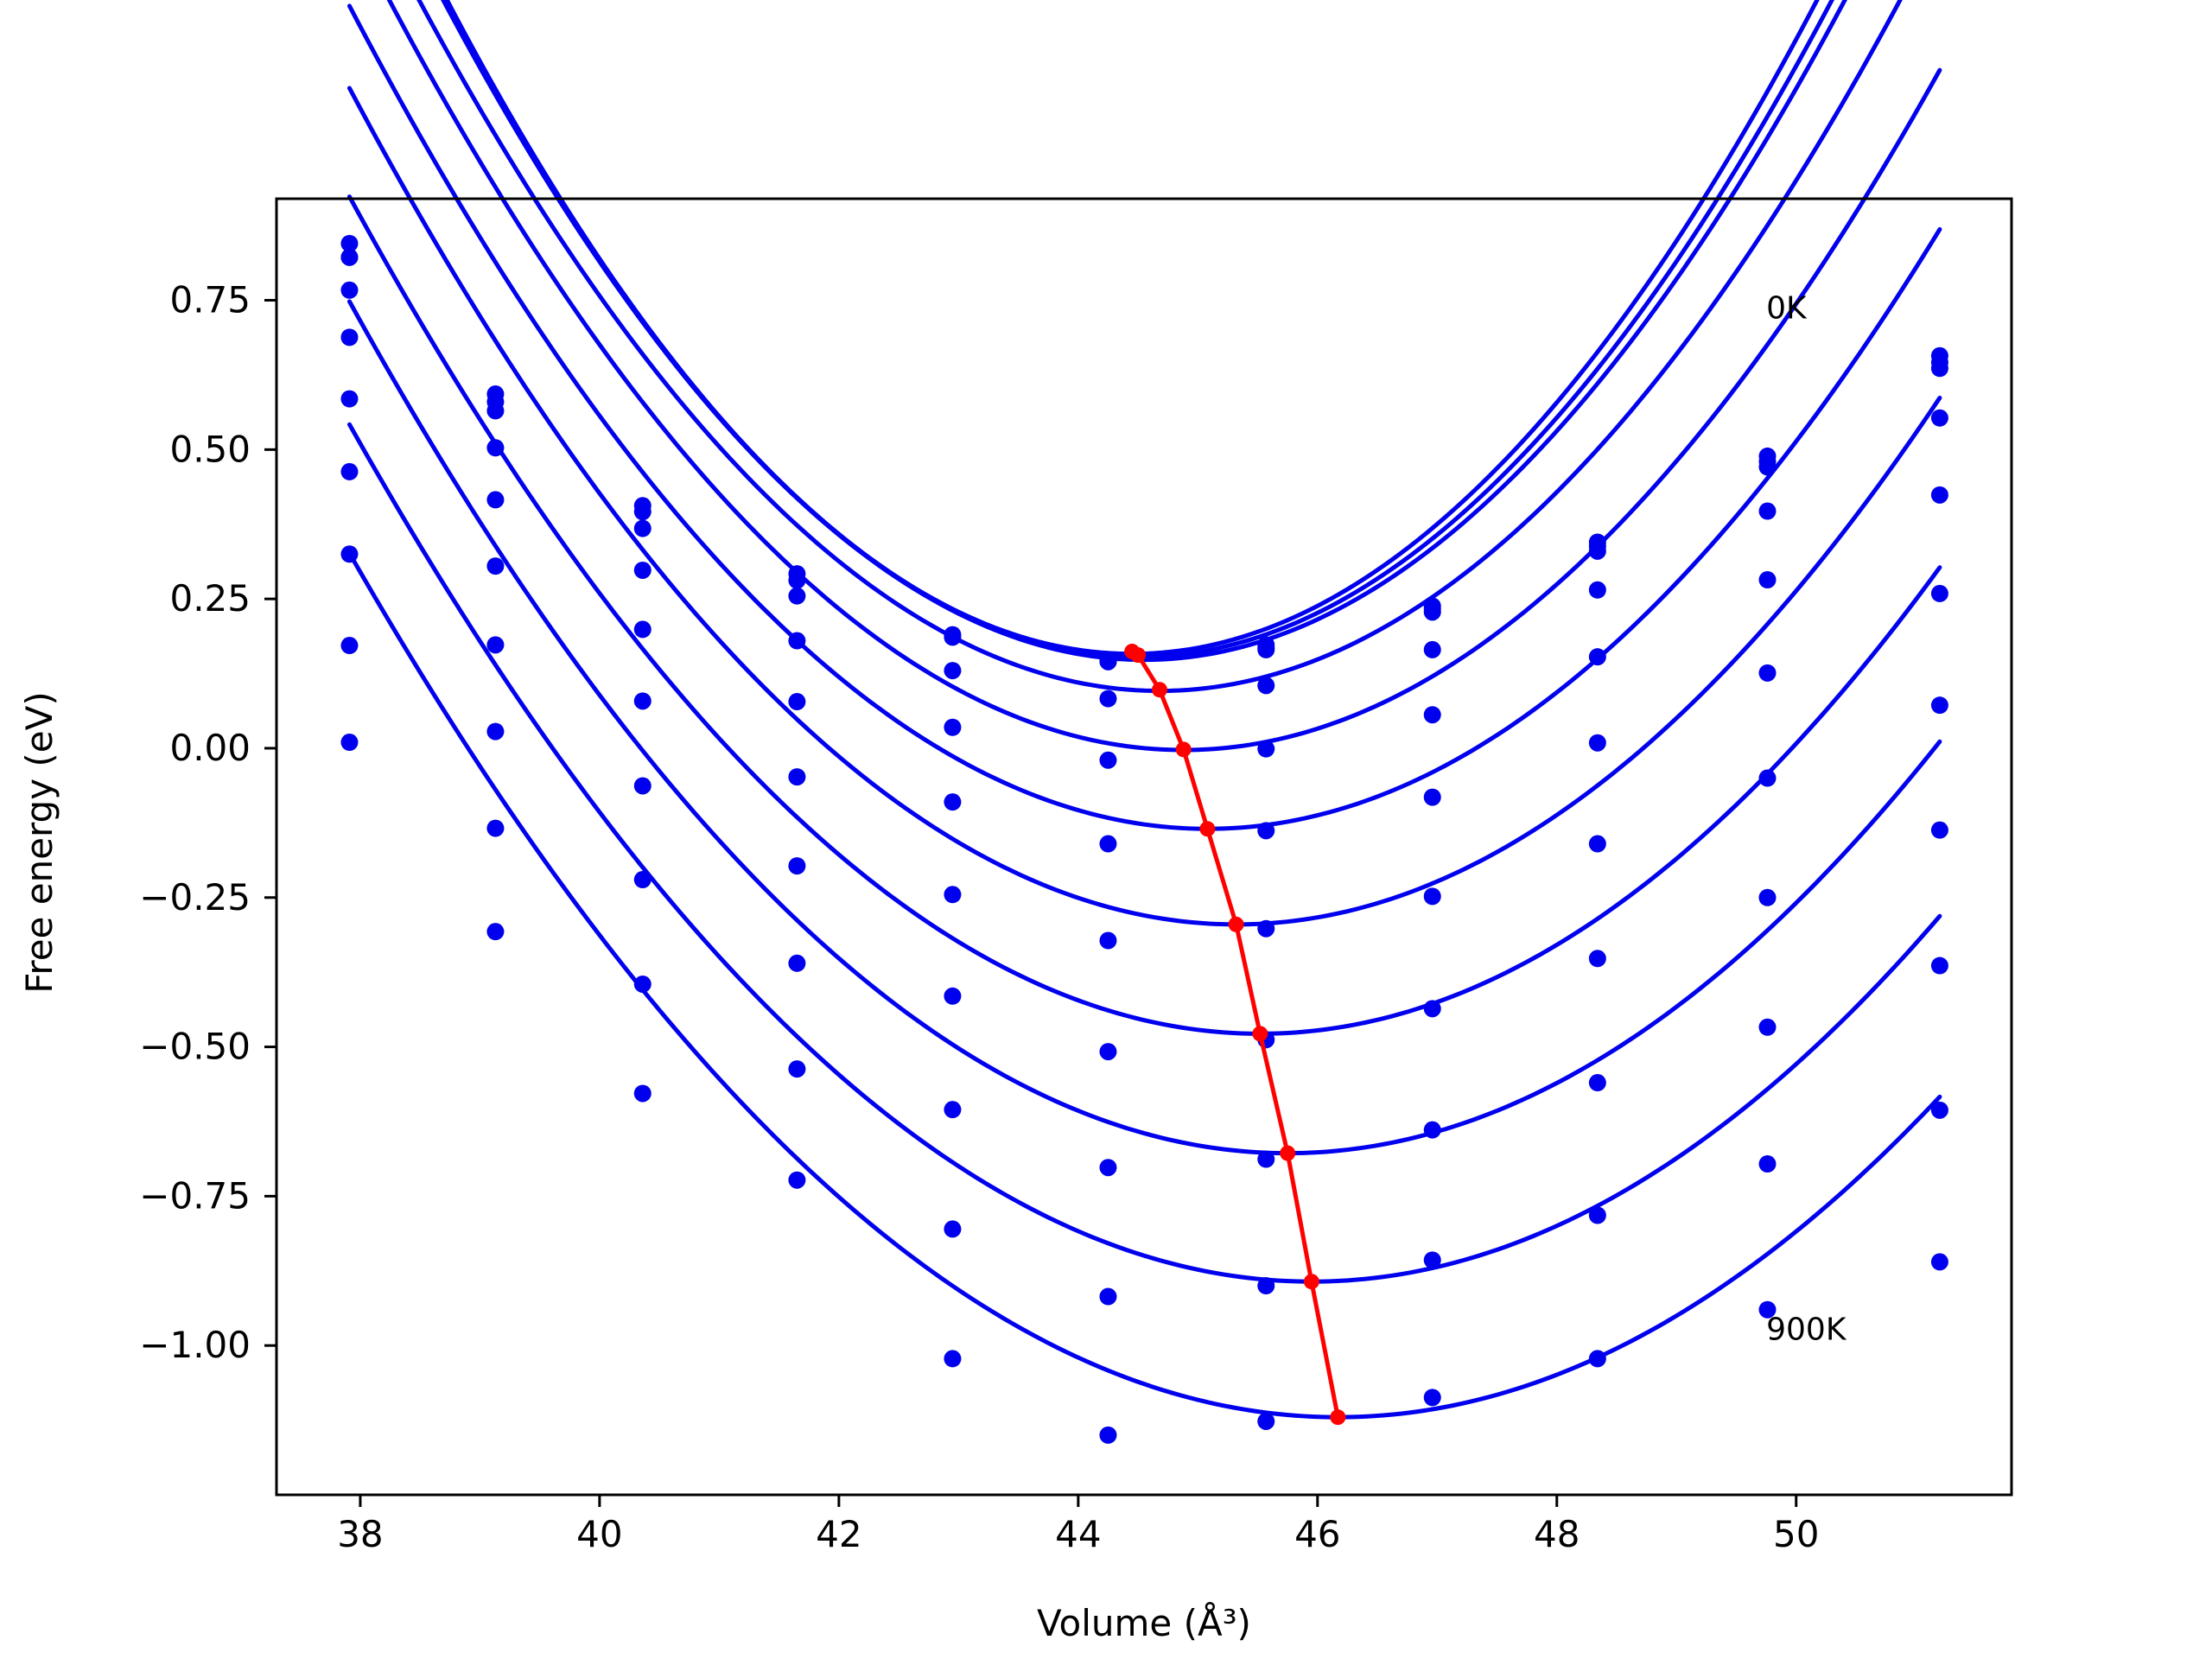  Describe the element at coordinates (599, 1534) in the screenshot. I see `x-tick-label: 40` at that location.